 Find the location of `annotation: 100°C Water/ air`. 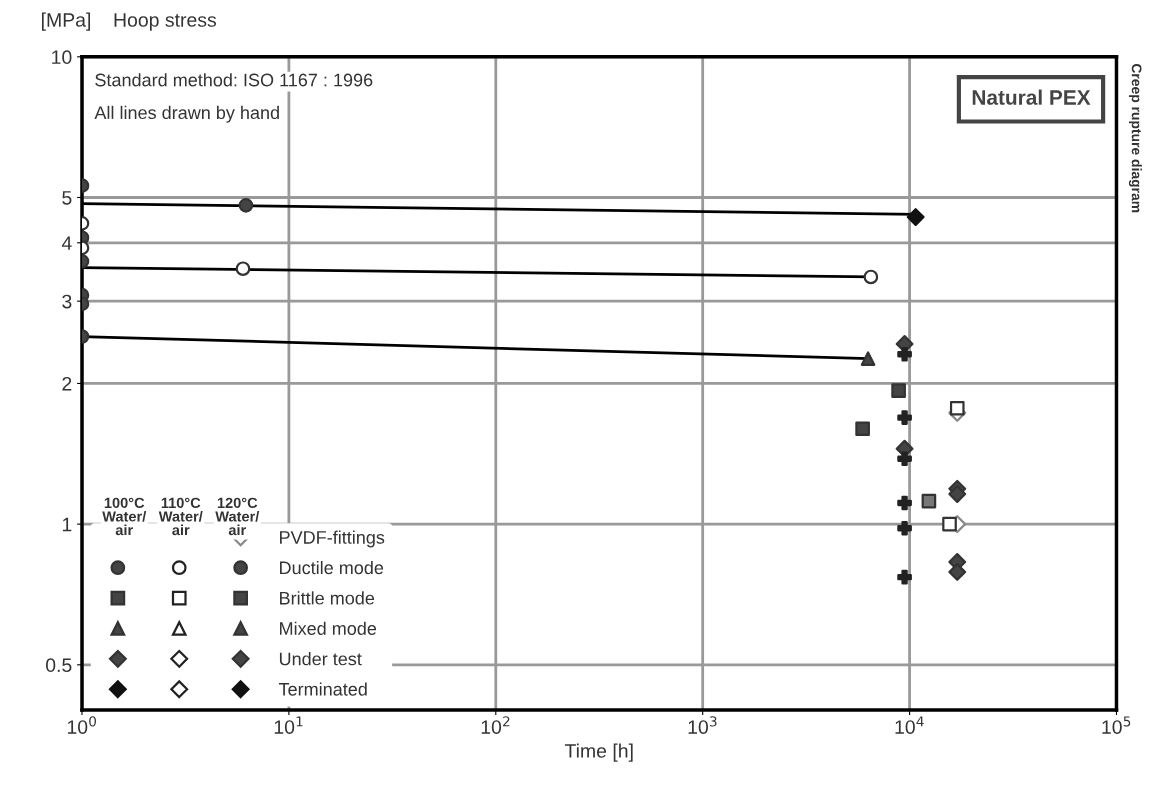

annotation: 100°C Water/ air is located at coordinates (124, 516).